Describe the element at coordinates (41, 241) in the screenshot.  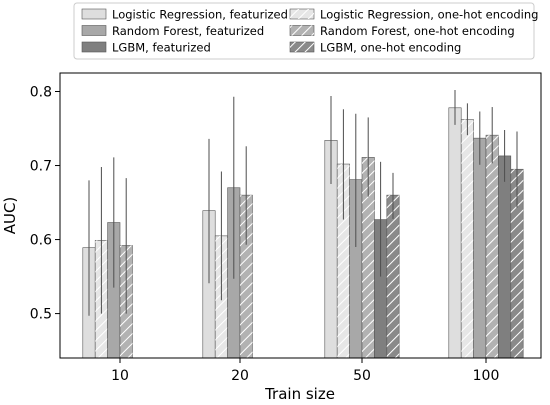
I see `y-tick-label: 0.6` at that location.